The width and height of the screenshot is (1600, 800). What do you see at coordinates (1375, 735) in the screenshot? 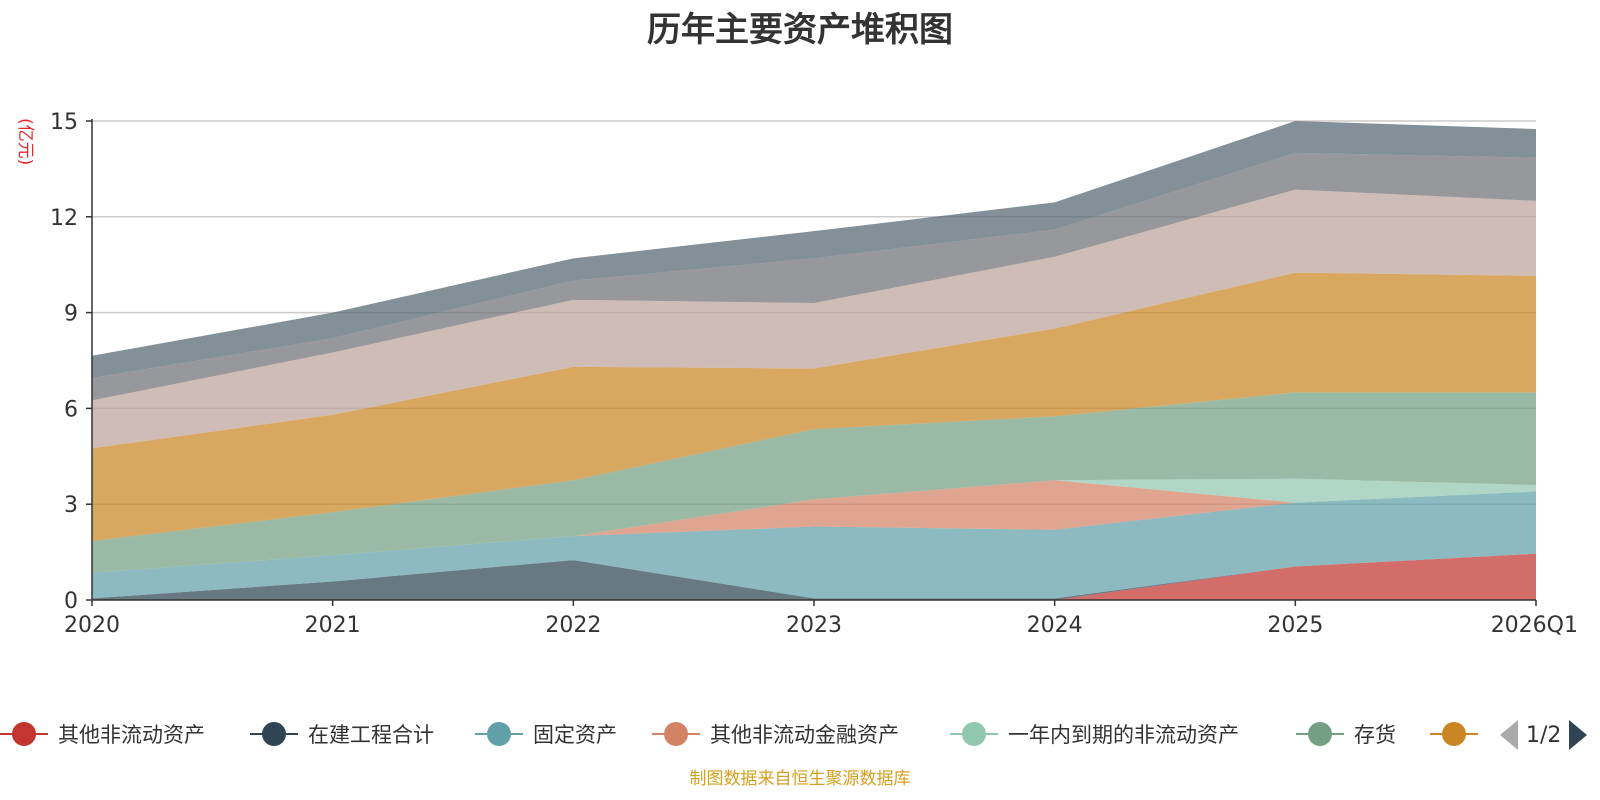
I see `legend-item-label: 存货` at bounding box center [1375, 735].